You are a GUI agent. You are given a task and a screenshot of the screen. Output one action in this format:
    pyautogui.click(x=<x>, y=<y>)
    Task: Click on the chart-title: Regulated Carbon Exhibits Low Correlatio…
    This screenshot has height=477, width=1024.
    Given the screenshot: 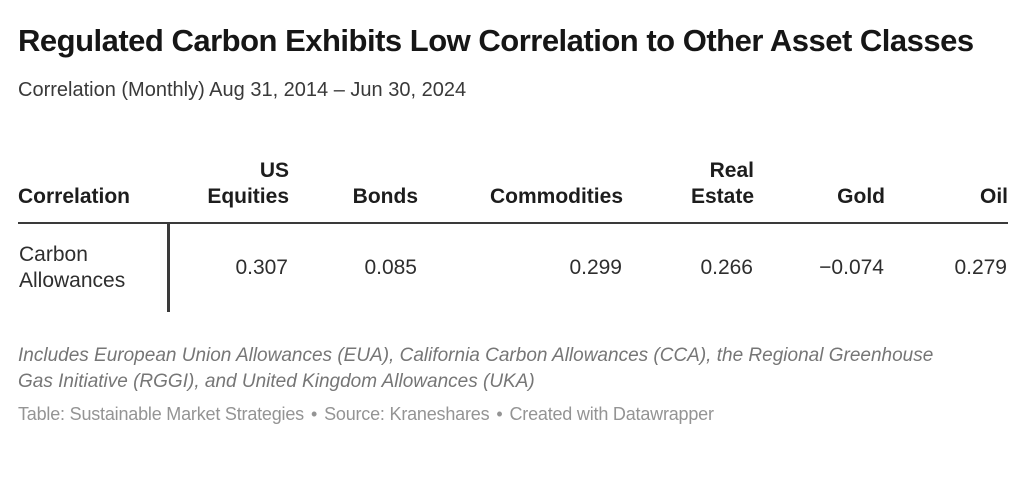 What is the action you would take?
    pyautogui.click(x=496, y=40)
    